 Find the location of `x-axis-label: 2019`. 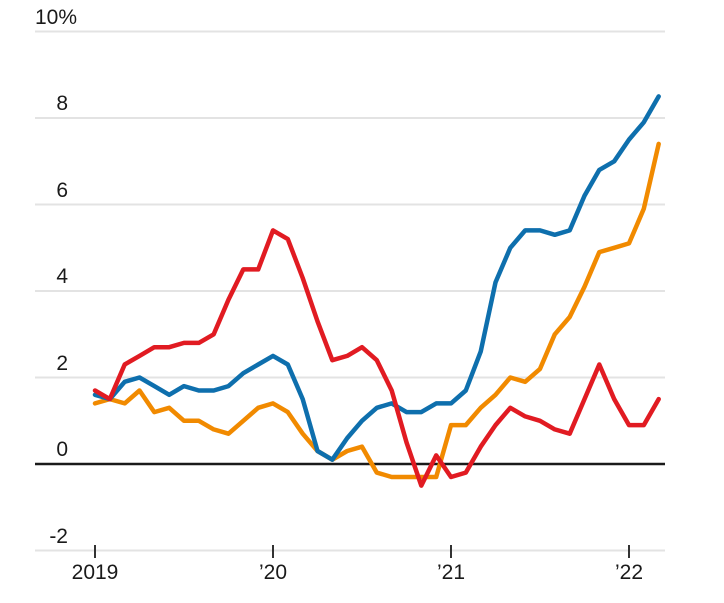

x-axis-label: 2019 is located at coordinates (95, 572).